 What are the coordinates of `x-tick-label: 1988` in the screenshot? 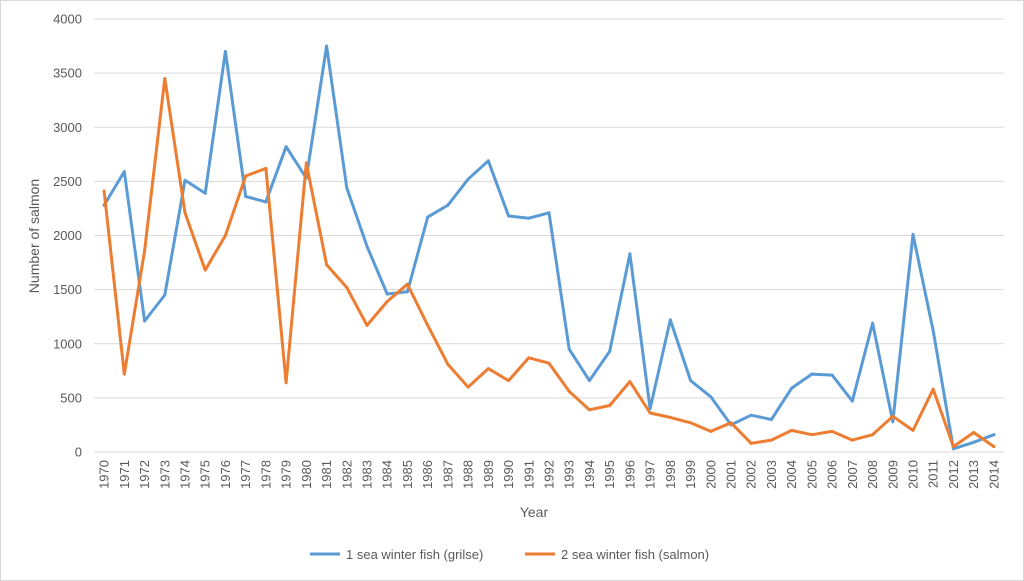 It's located at (468, 474).